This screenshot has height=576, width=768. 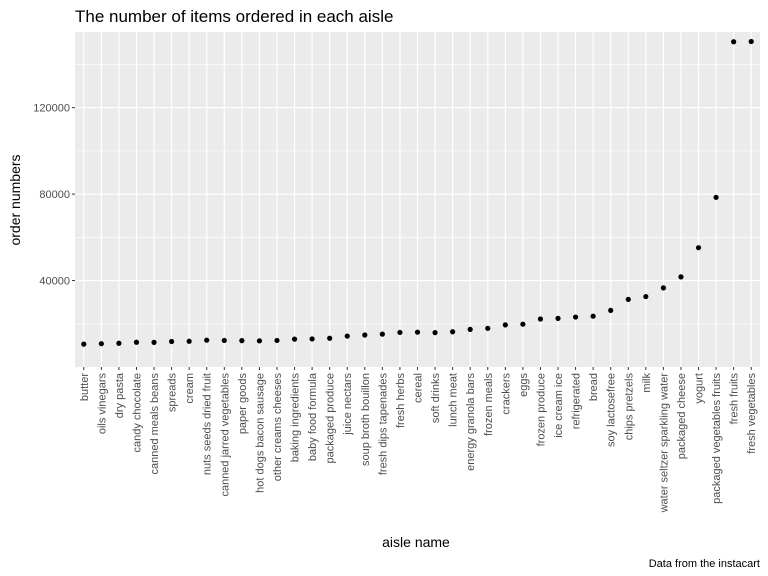 What do you see at coordinates (664, 443) in the screenshot?
I see `x-tick-label: water seltzer sparkling water` at bounding box center [664, 443].